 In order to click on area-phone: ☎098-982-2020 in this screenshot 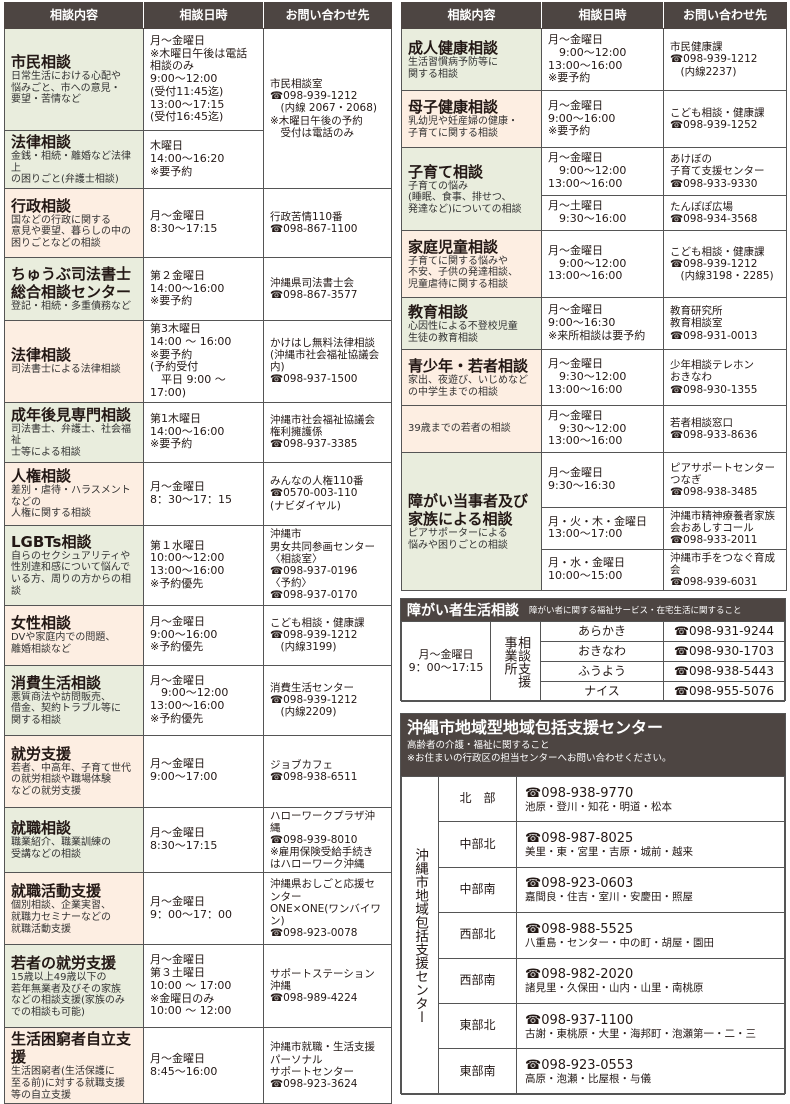, I will do `click(579, 975)`.